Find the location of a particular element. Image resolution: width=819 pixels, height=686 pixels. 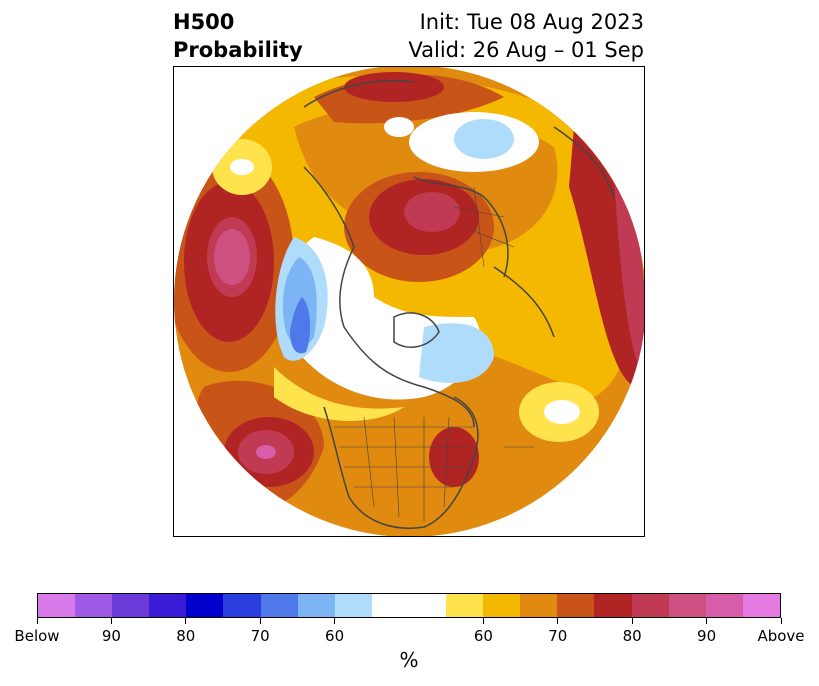

colorbar-tick-label: Below is located at coordinates (37, 636).